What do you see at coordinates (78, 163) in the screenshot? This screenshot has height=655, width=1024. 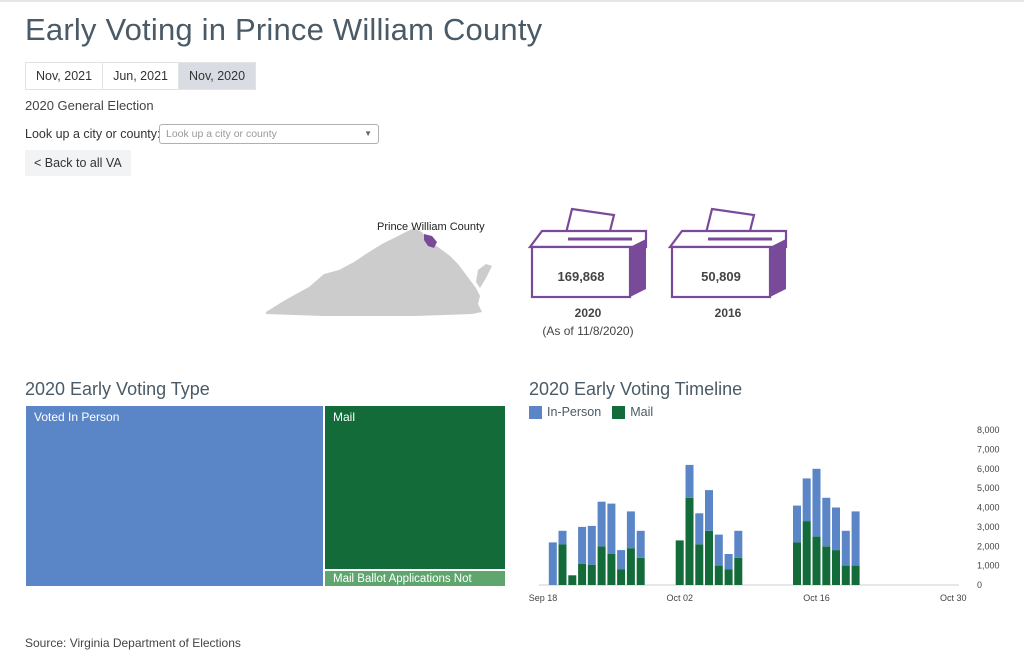 I see `back-to-all-va-button: < Back to all VA` at bounding box center [78, 163].